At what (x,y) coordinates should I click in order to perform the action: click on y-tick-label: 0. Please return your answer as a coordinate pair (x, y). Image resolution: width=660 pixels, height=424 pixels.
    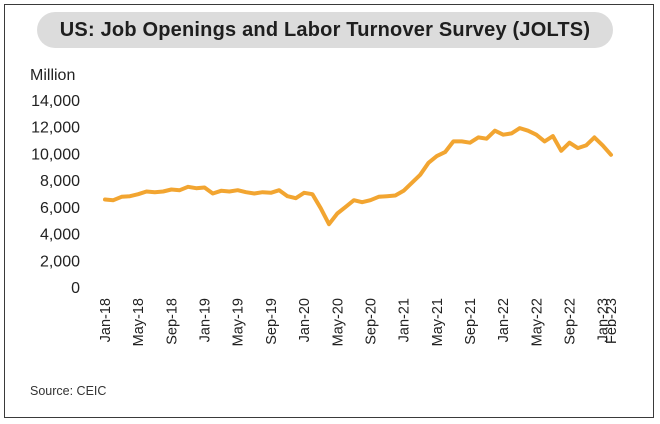
    Looking at the image, I should click on (75, 288).